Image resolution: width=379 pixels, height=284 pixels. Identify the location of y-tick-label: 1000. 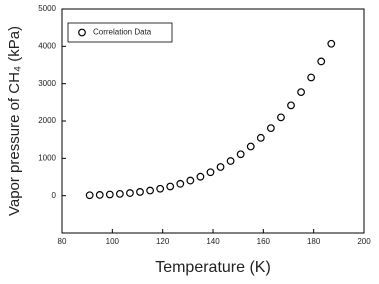
(47, 157).